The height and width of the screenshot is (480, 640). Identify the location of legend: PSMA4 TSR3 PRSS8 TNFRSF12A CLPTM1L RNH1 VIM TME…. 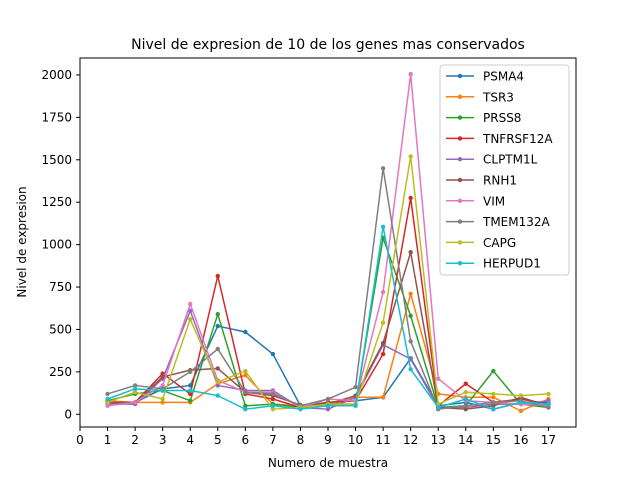
(504, 170).